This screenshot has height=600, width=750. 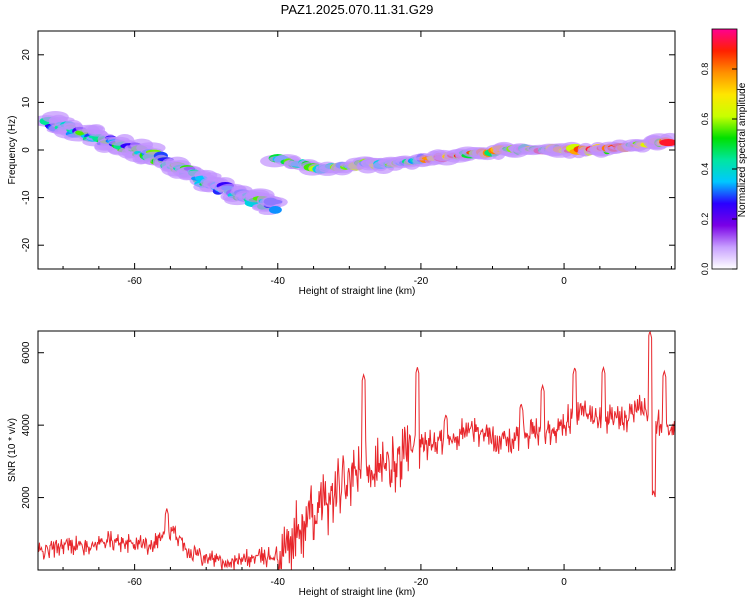 I want to click on snr-xtick-label: 0, so click(x=564, y=582).